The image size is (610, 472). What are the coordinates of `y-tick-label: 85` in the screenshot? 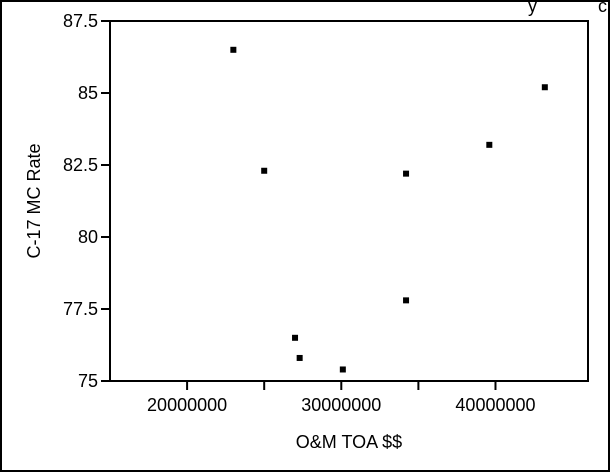 It's located at (88, 93).